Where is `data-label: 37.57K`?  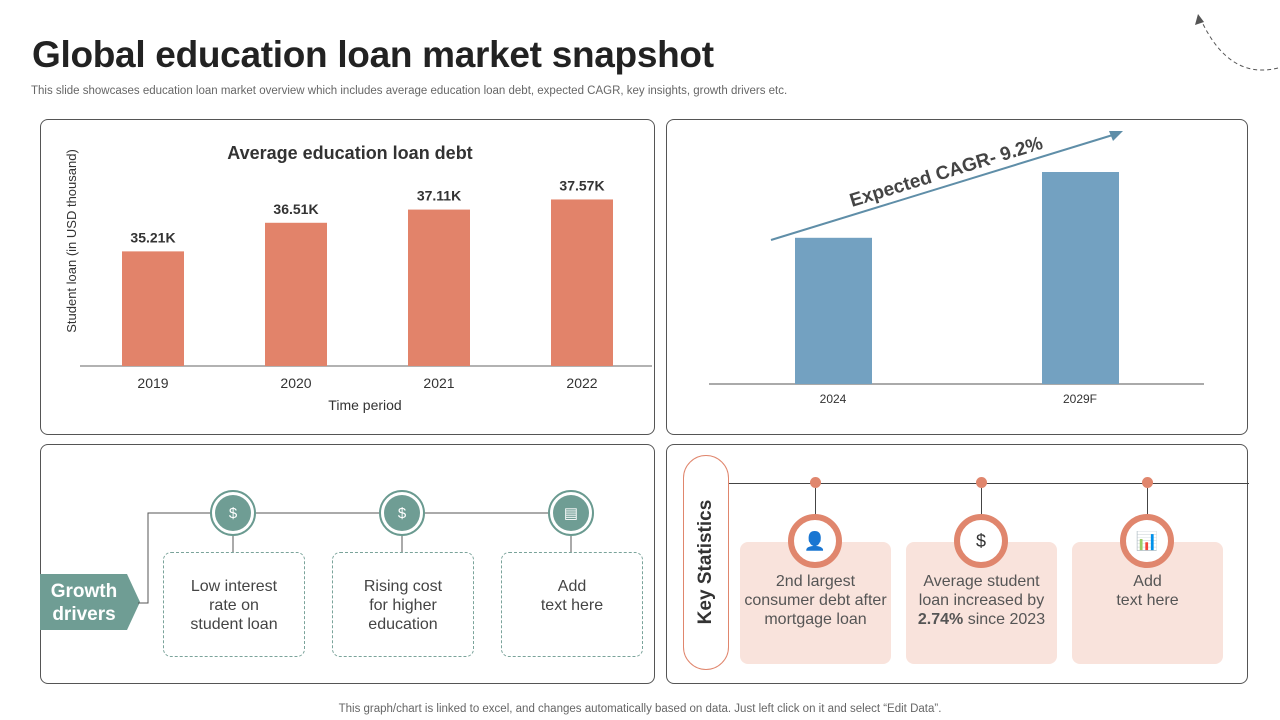
data-label: 37.57K is located at coordinates (581, 185).